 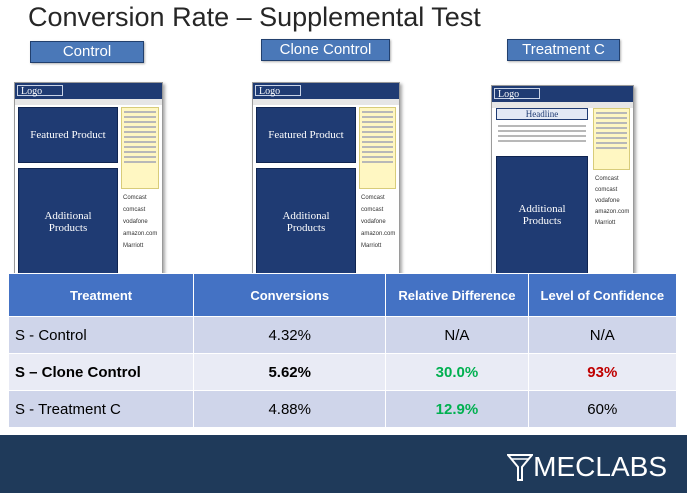 I want to click on header-conversions: Conversions, so click(x=290, y=295).